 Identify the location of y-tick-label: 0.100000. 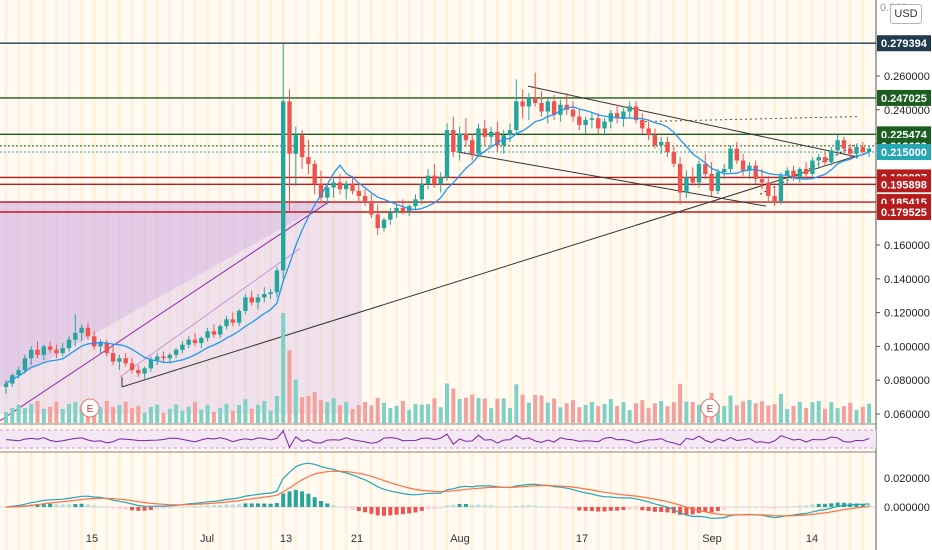
(907, 347).